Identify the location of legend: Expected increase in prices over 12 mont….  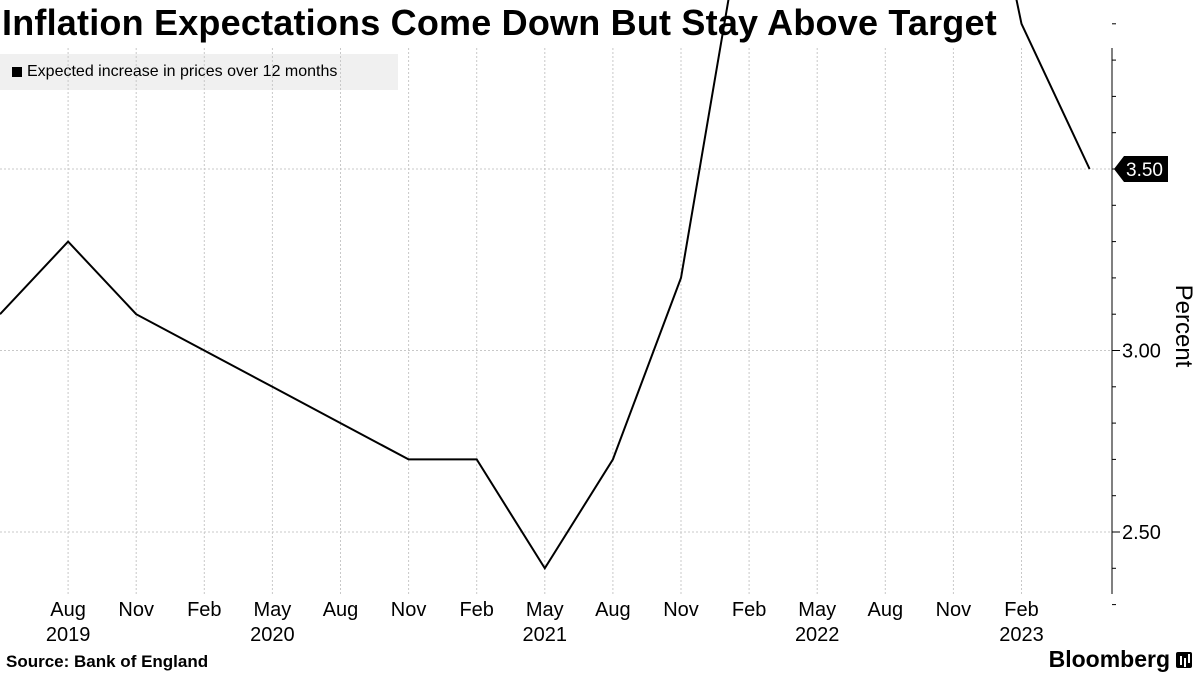
(199, 72).